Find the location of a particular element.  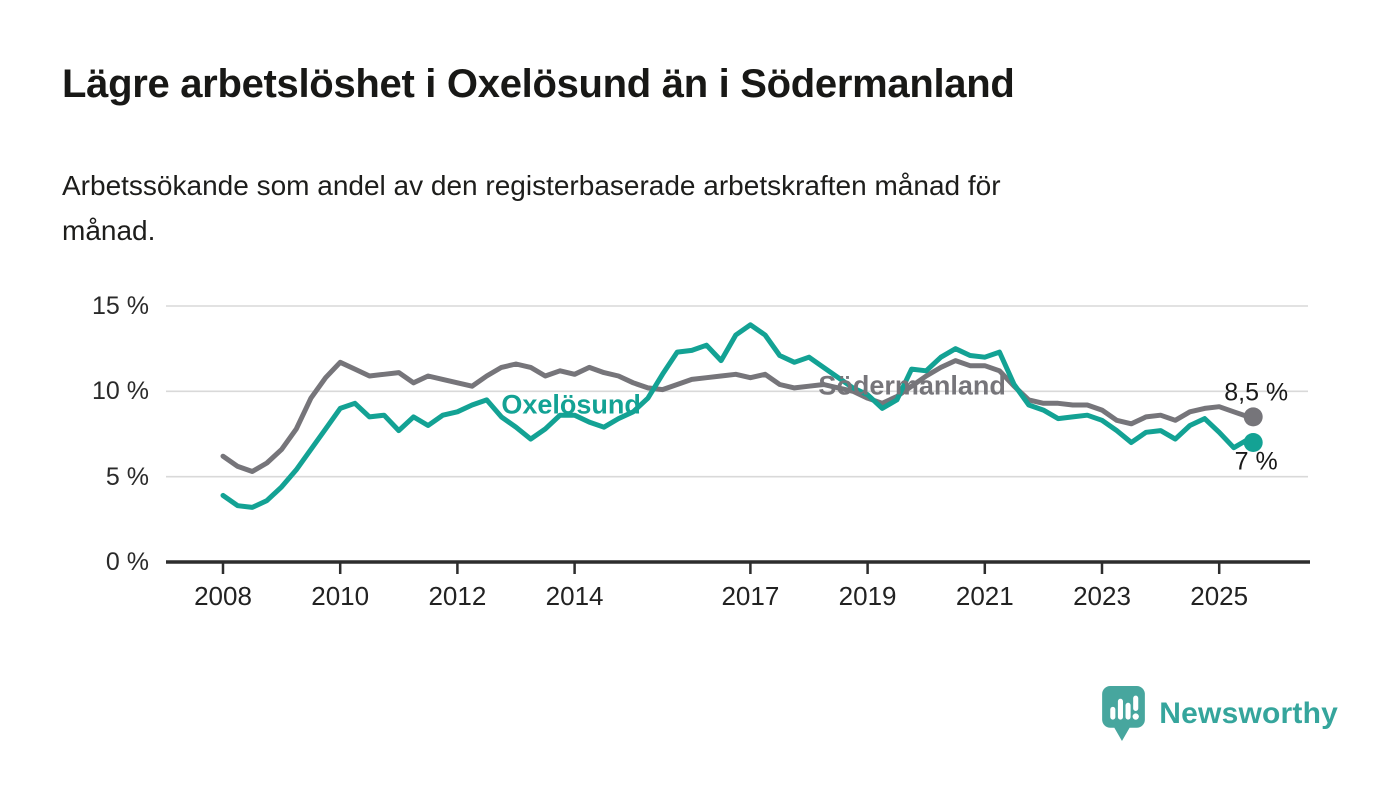

y-axis-tick-label: 10 % is located at coordinates (120, 391).